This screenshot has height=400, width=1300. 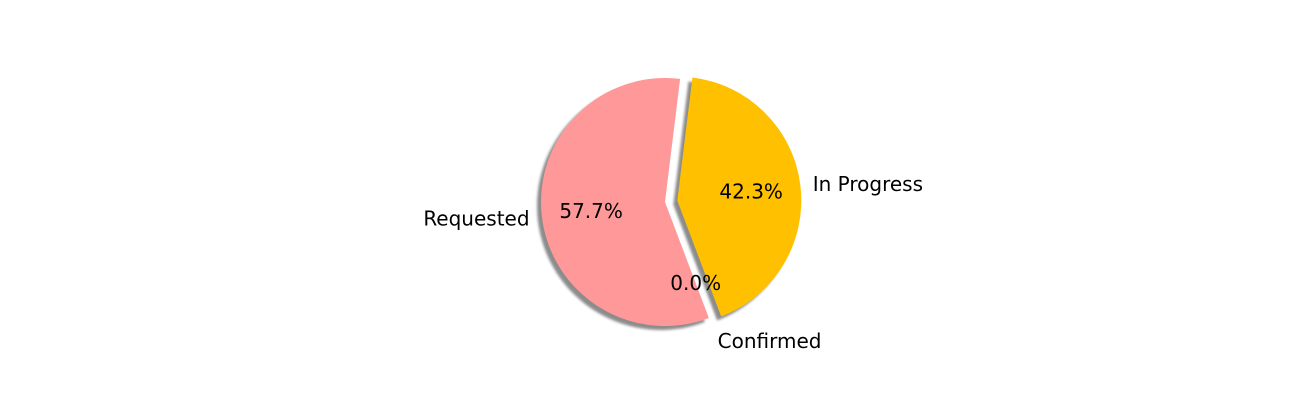 I want to click on slice-label-confirmed: Confirmed, so click(x=770, y=341).